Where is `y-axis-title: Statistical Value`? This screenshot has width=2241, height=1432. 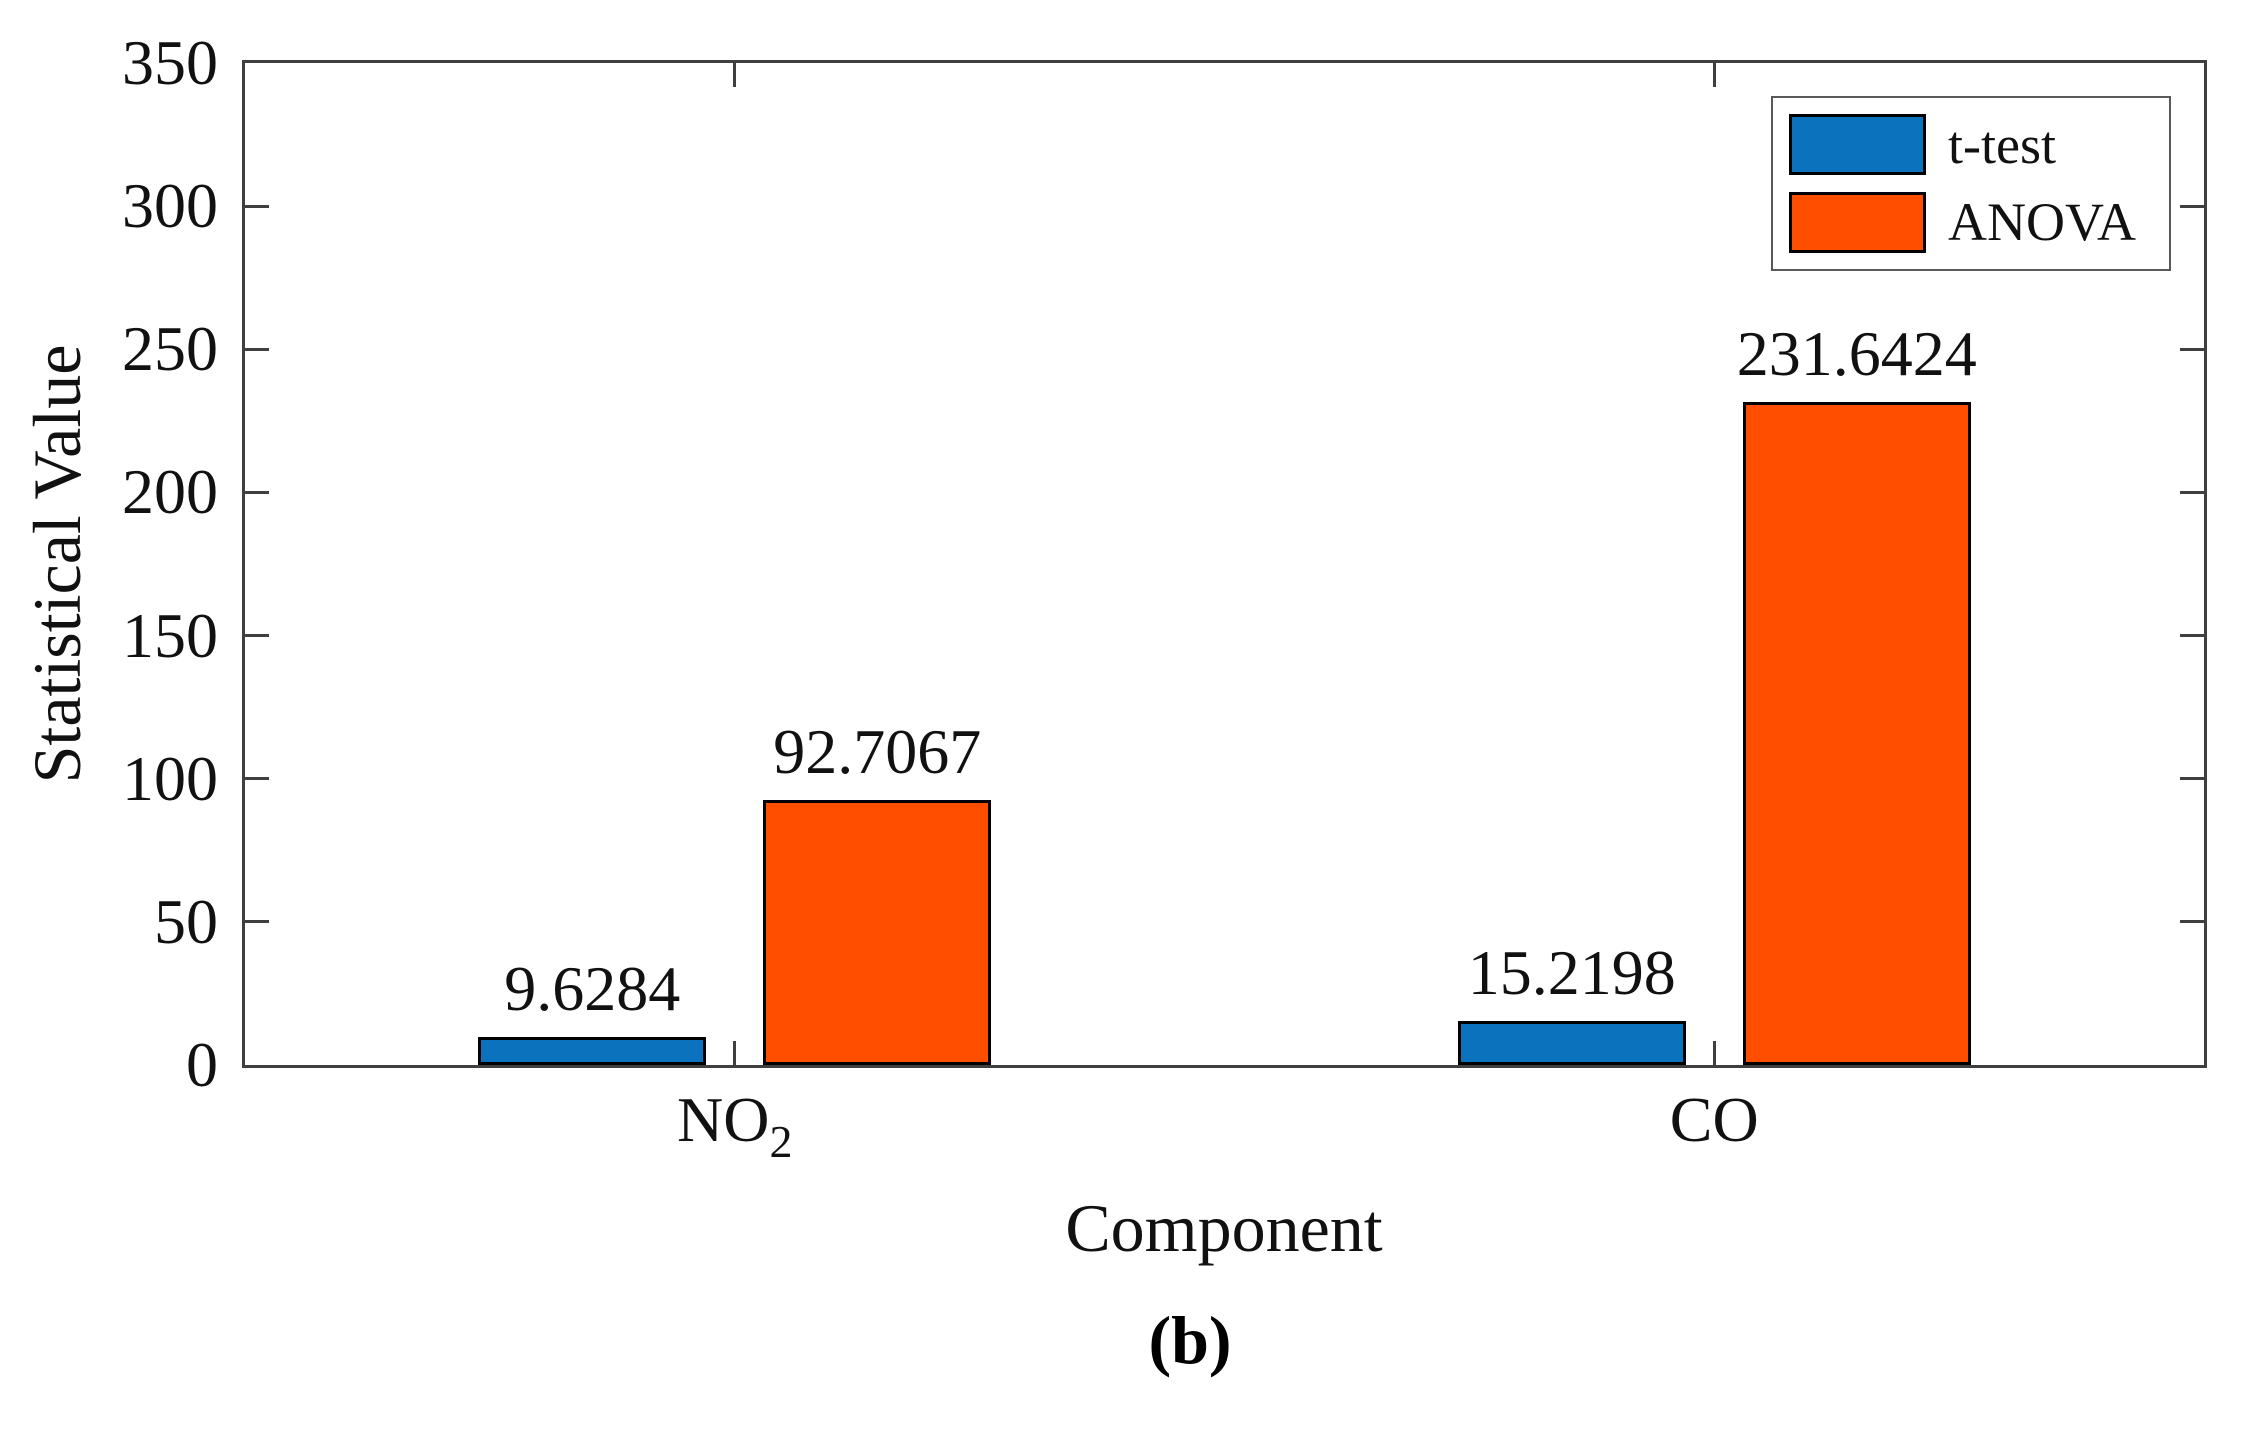
y-axis-title: Statistical Value is located at coordinates (57, 564).